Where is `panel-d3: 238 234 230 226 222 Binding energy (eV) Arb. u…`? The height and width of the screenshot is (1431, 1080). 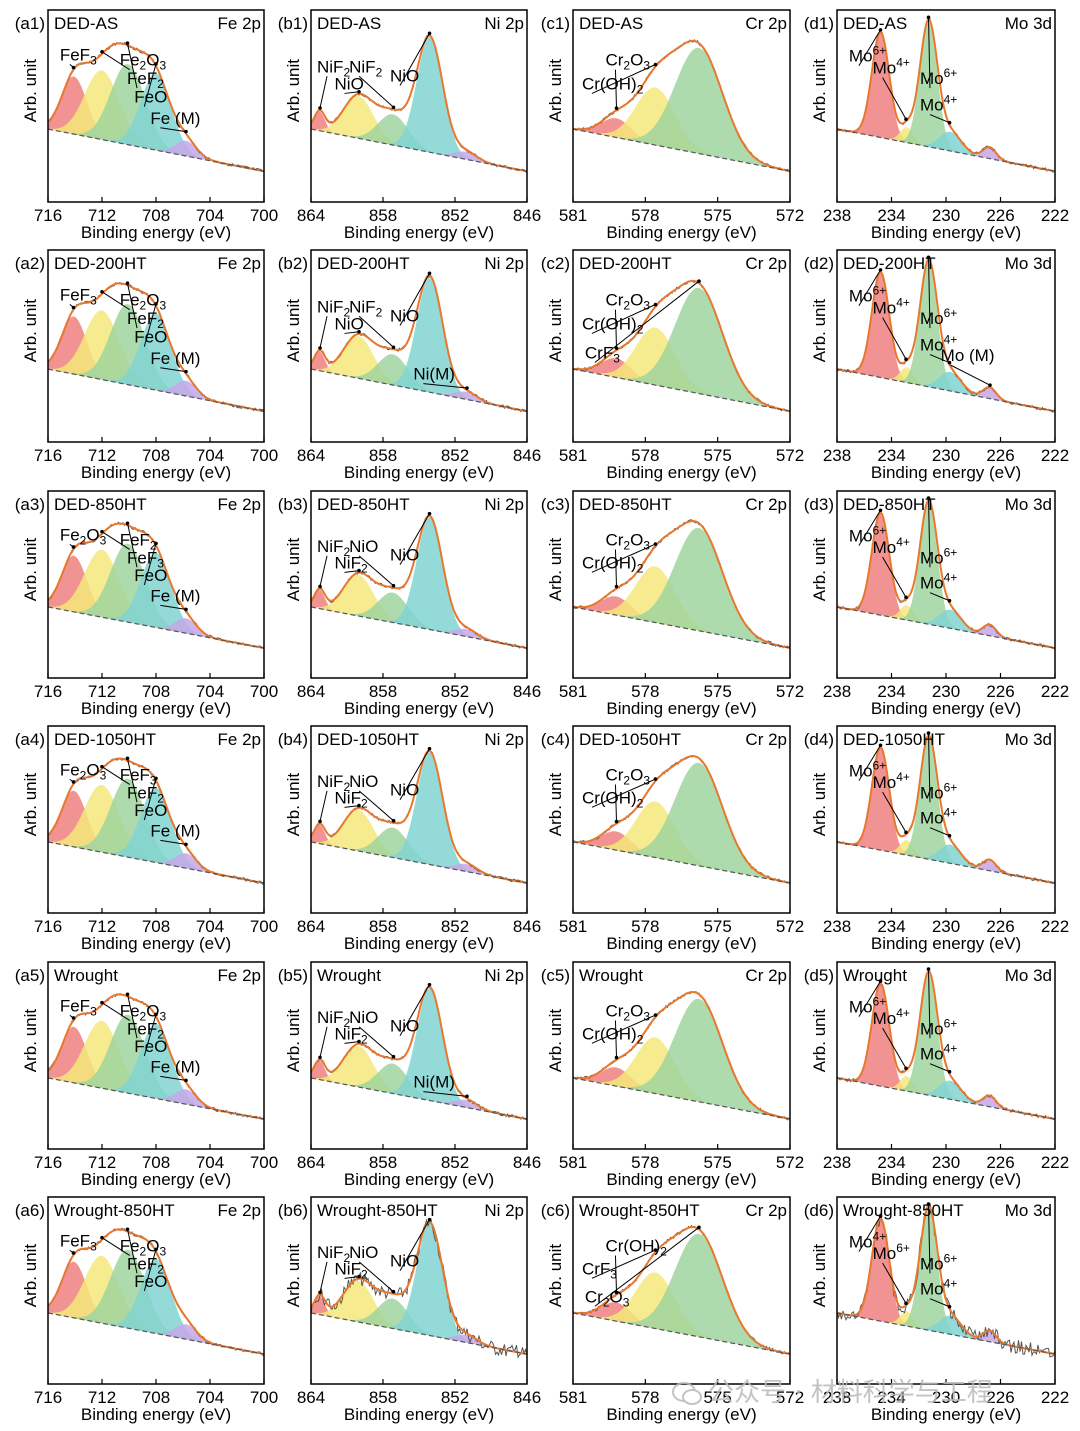 panel-d3: 238 234 230 226 222 Binding energy (eV) Arb. u… is located at coordinates (936, 604).